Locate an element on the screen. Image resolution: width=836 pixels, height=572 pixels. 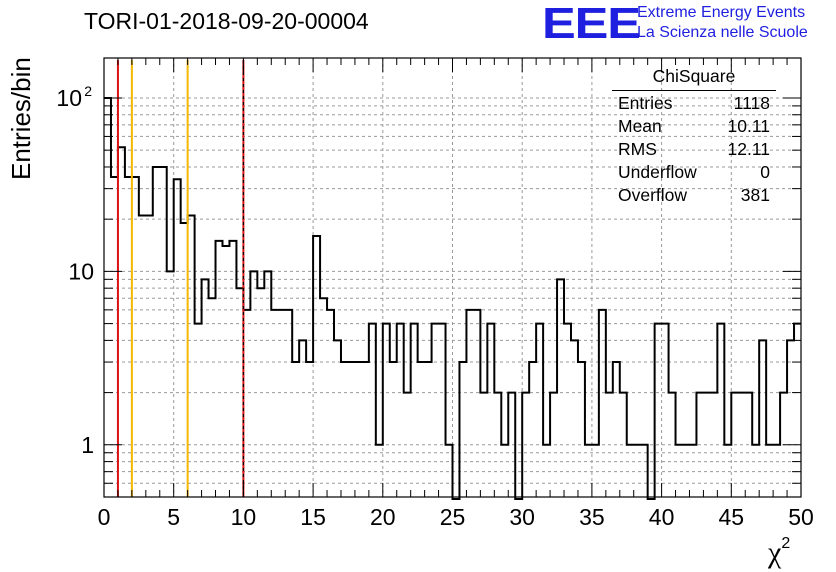
stats-label: RMS is located at coordinates (637, 149).